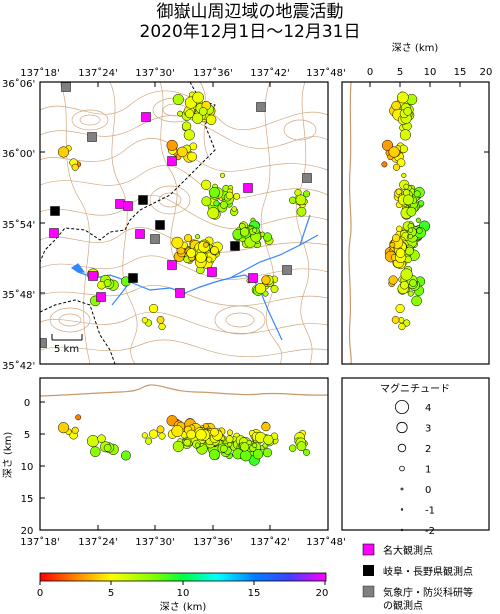 This screenshot has width=500, height=614. I want to click on depth-panel-background, so click(415, 223).